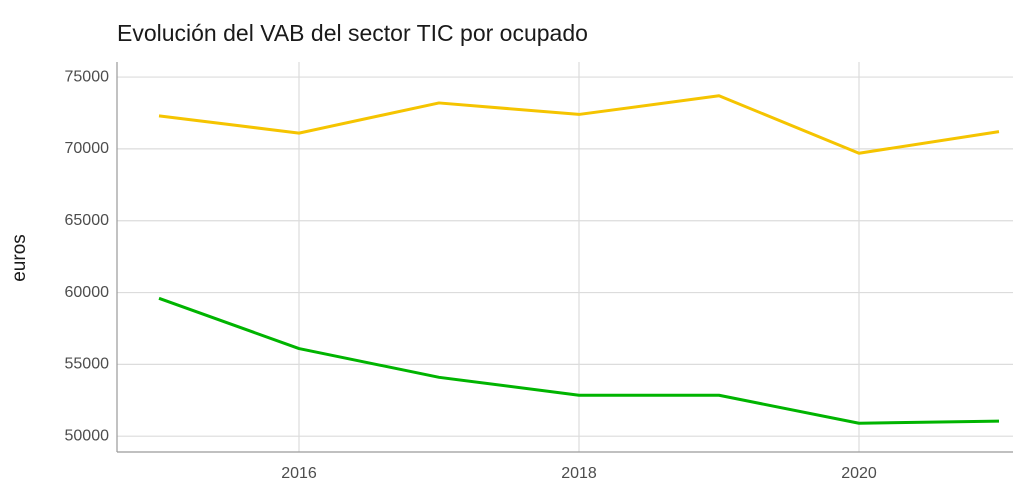  What do you see at coordinates (87, 292) in the screenshot?
I see `y-tick-label: 60000` at bounding box center [87, 292].